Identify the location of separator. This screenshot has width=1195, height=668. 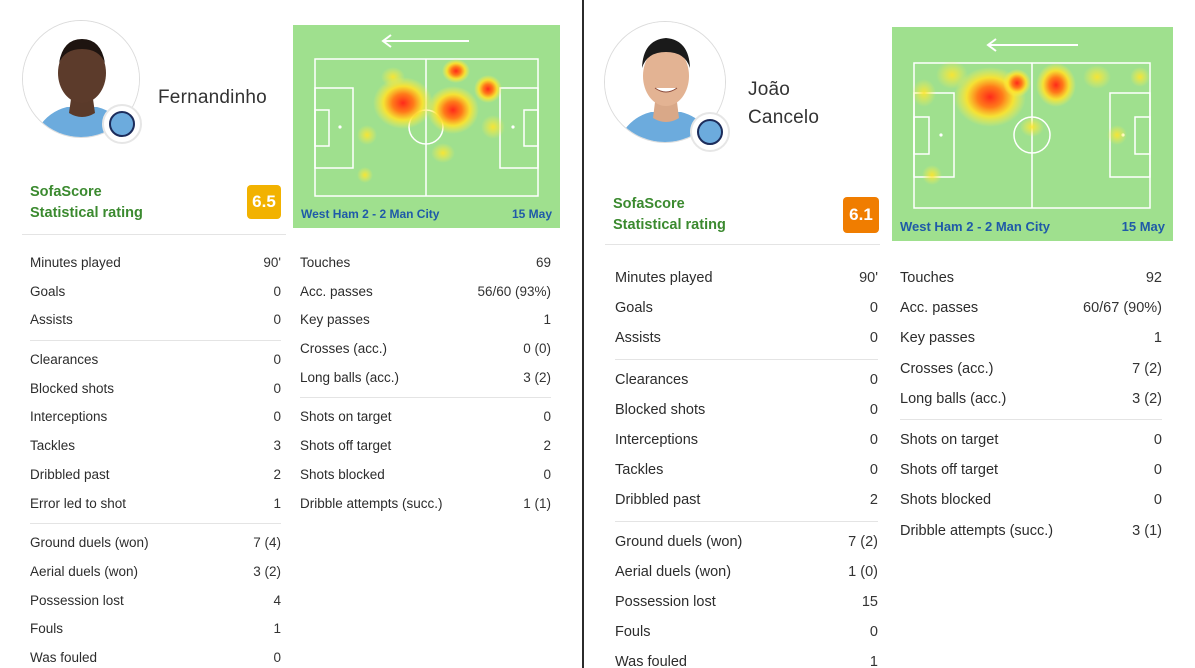
(154, 234).